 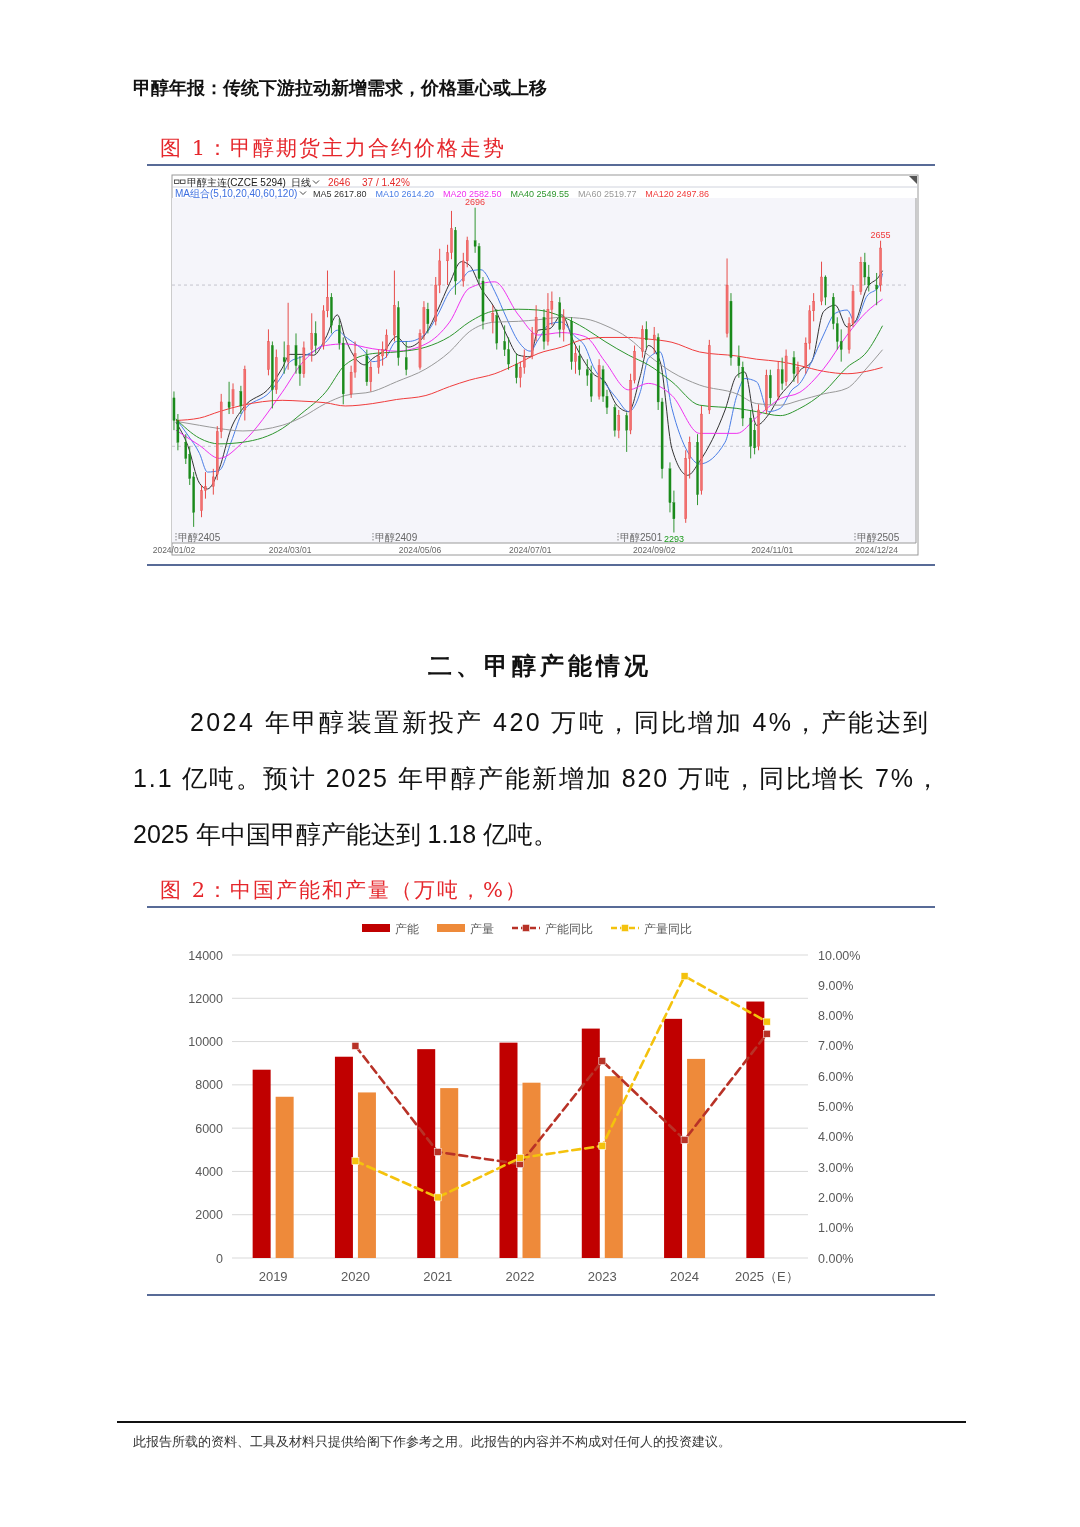 What do you see at coordinates (772, 549) in the screenshot?
I see `x-tick-label: 2024/11/01` at bounding box center [772, 549].